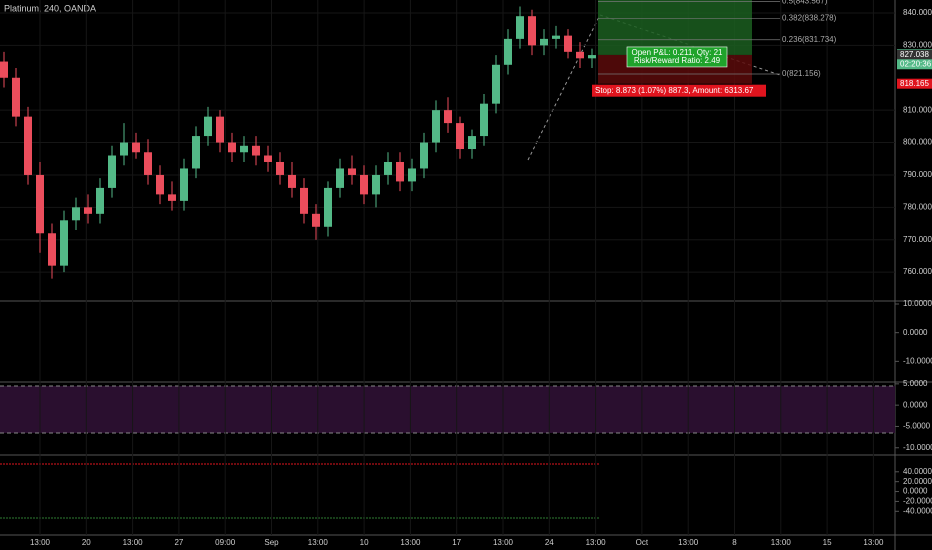 Image resolution: width=932 pixels, height=550 pixels. Describe the element at coordinates (827, 542) in the screenshot. I see `x-tick-label: 15` at that location.